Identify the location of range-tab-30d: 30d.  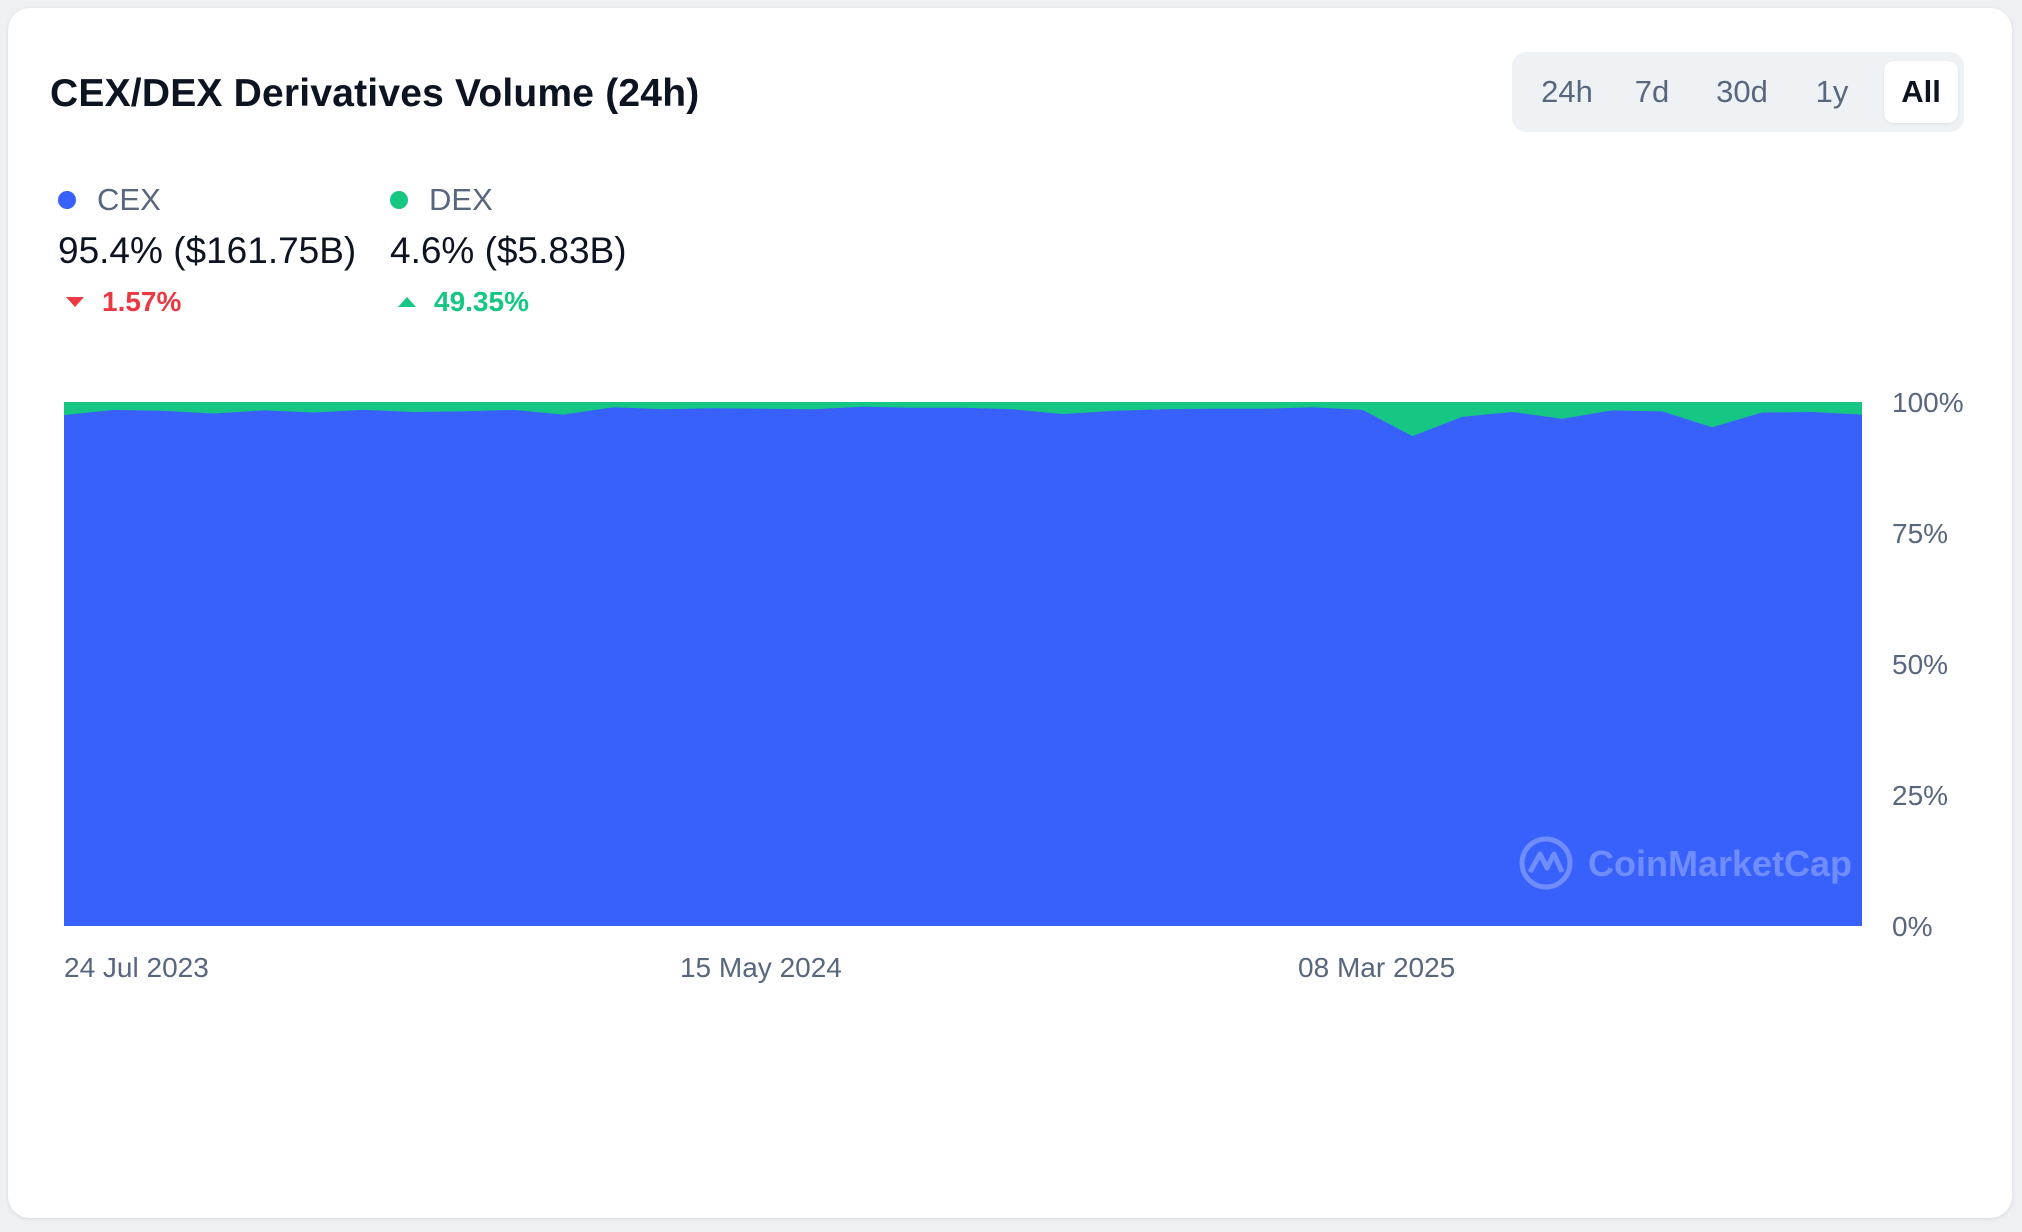
(1742, 91).